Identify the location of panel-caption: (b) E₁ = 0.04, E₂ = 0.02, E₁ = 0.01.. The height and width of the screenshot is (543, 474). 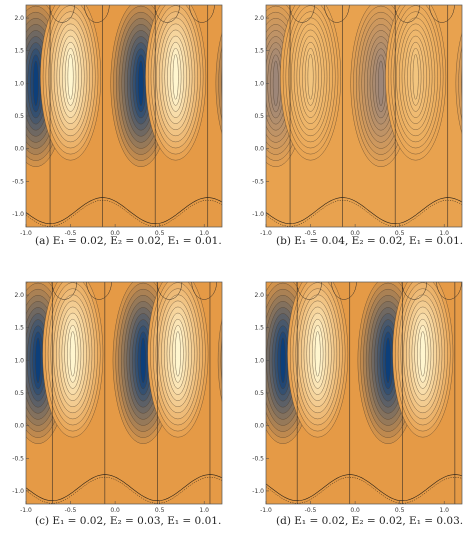
(369, 241).